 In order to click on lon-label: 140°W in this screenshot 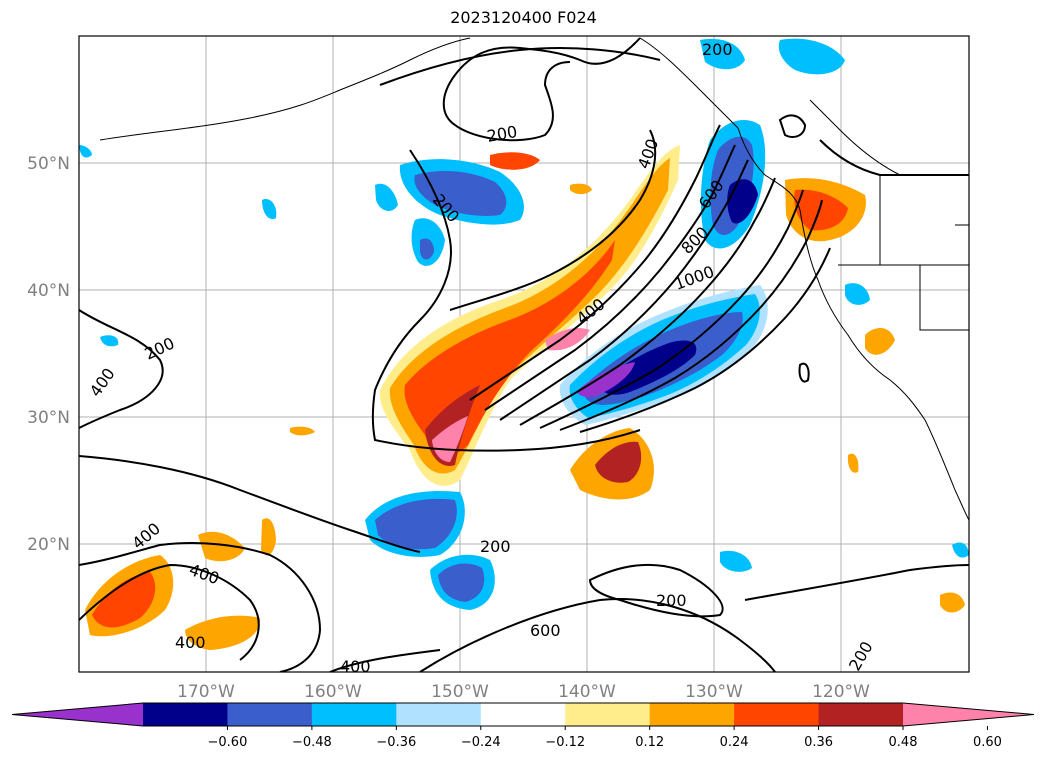, I will do `click(587, 692)`.